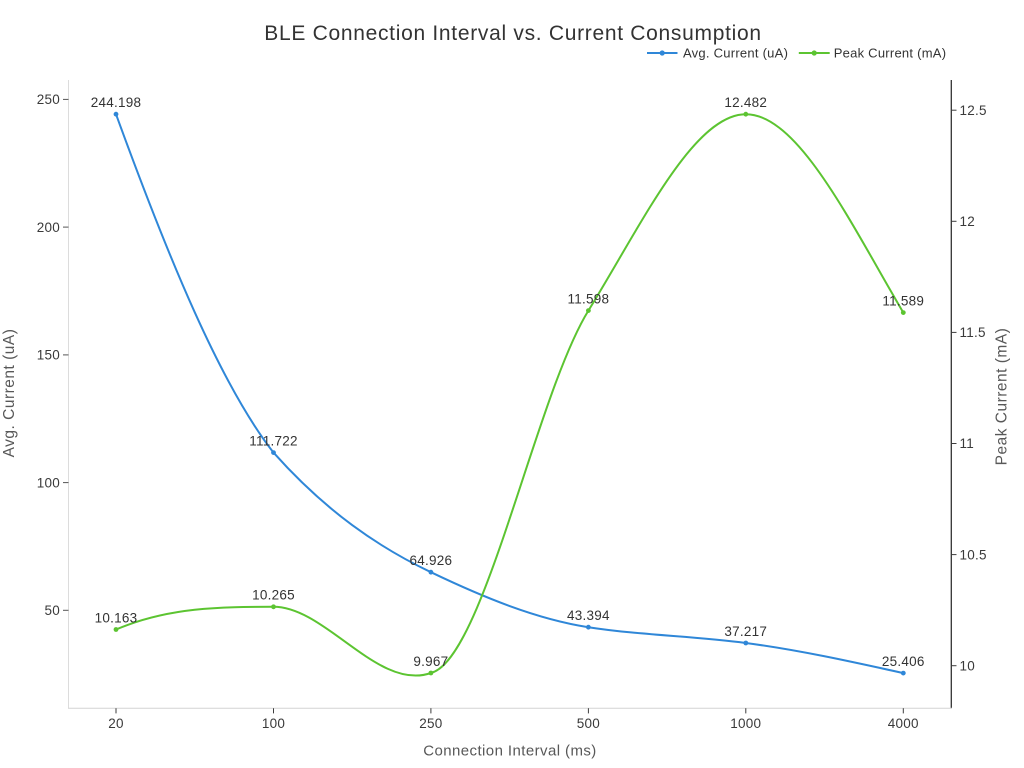 Image resolution: width=1024 pixels, height=768 pixels. What do you see at coordinates (431, 560) in the screenshot?
I see `svg-text: 64.926` at bounding box center [431, 560].